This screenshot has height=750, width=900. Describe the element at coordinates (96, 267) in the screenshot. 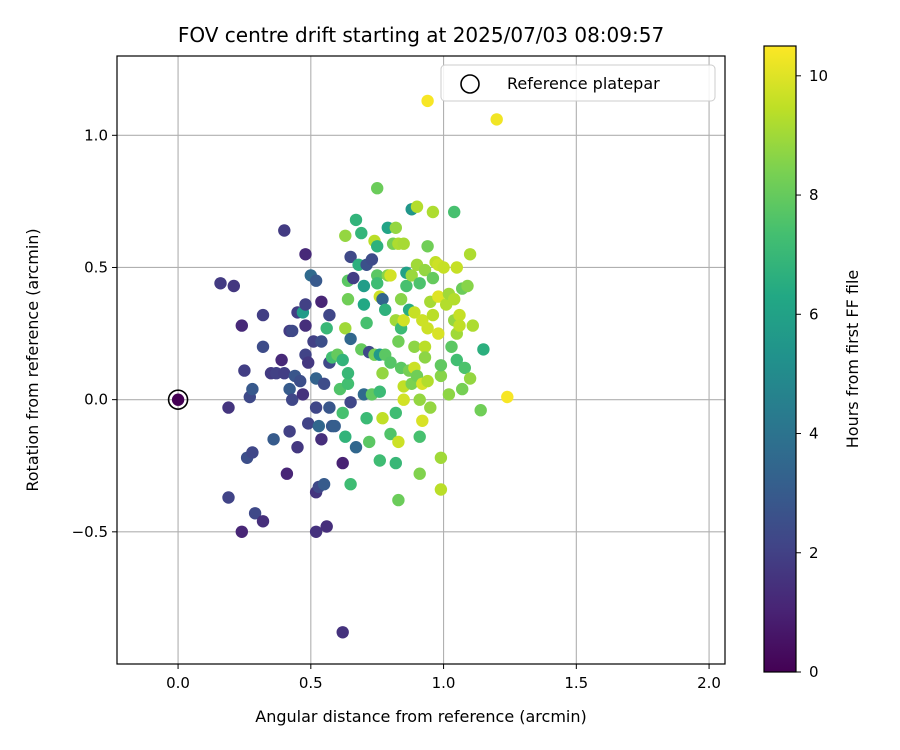

I see `y-tick-label: 0.5` at that location.